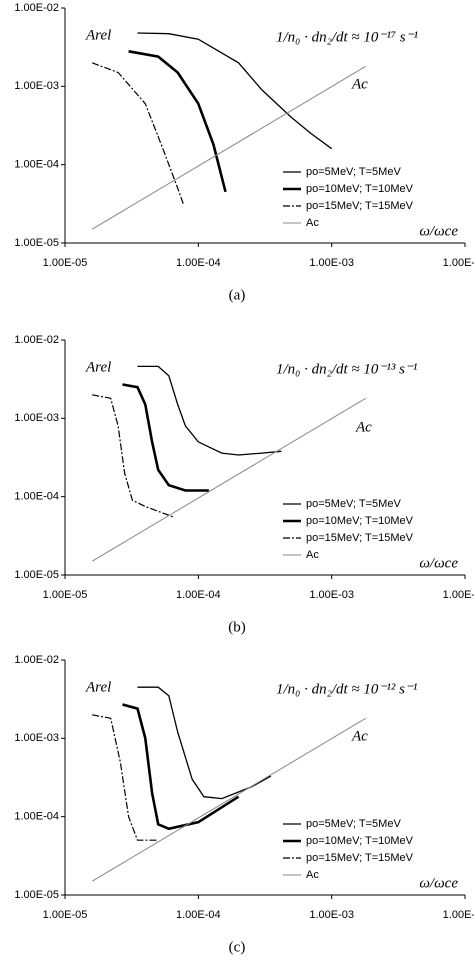 This screenshot has height=968, width=474. I want to click on panel-label: (a), so click(237, 295).